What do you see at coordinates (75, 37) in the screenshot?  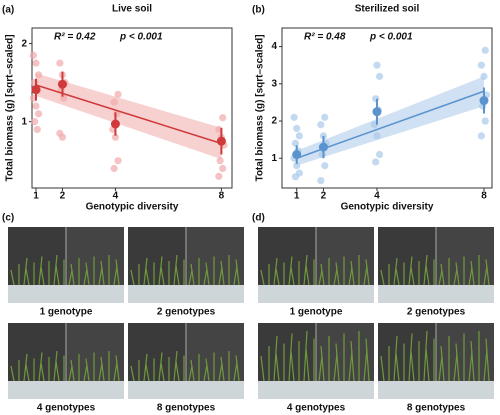 I see `r2-annotation: R² = 0.42` at bounding box center [75, 37].